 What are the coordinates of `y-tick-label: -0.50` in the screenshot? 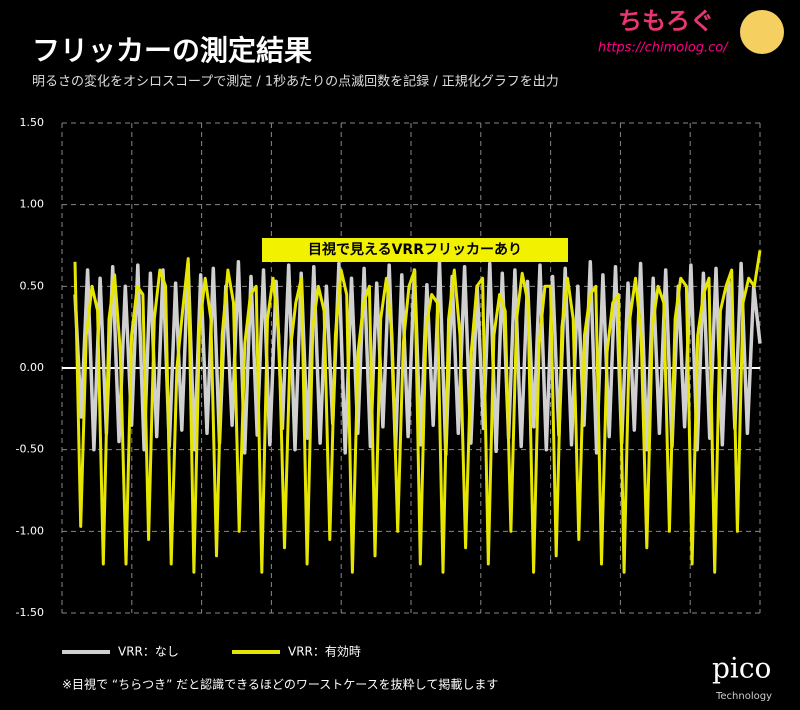 It's located at (30, 449).